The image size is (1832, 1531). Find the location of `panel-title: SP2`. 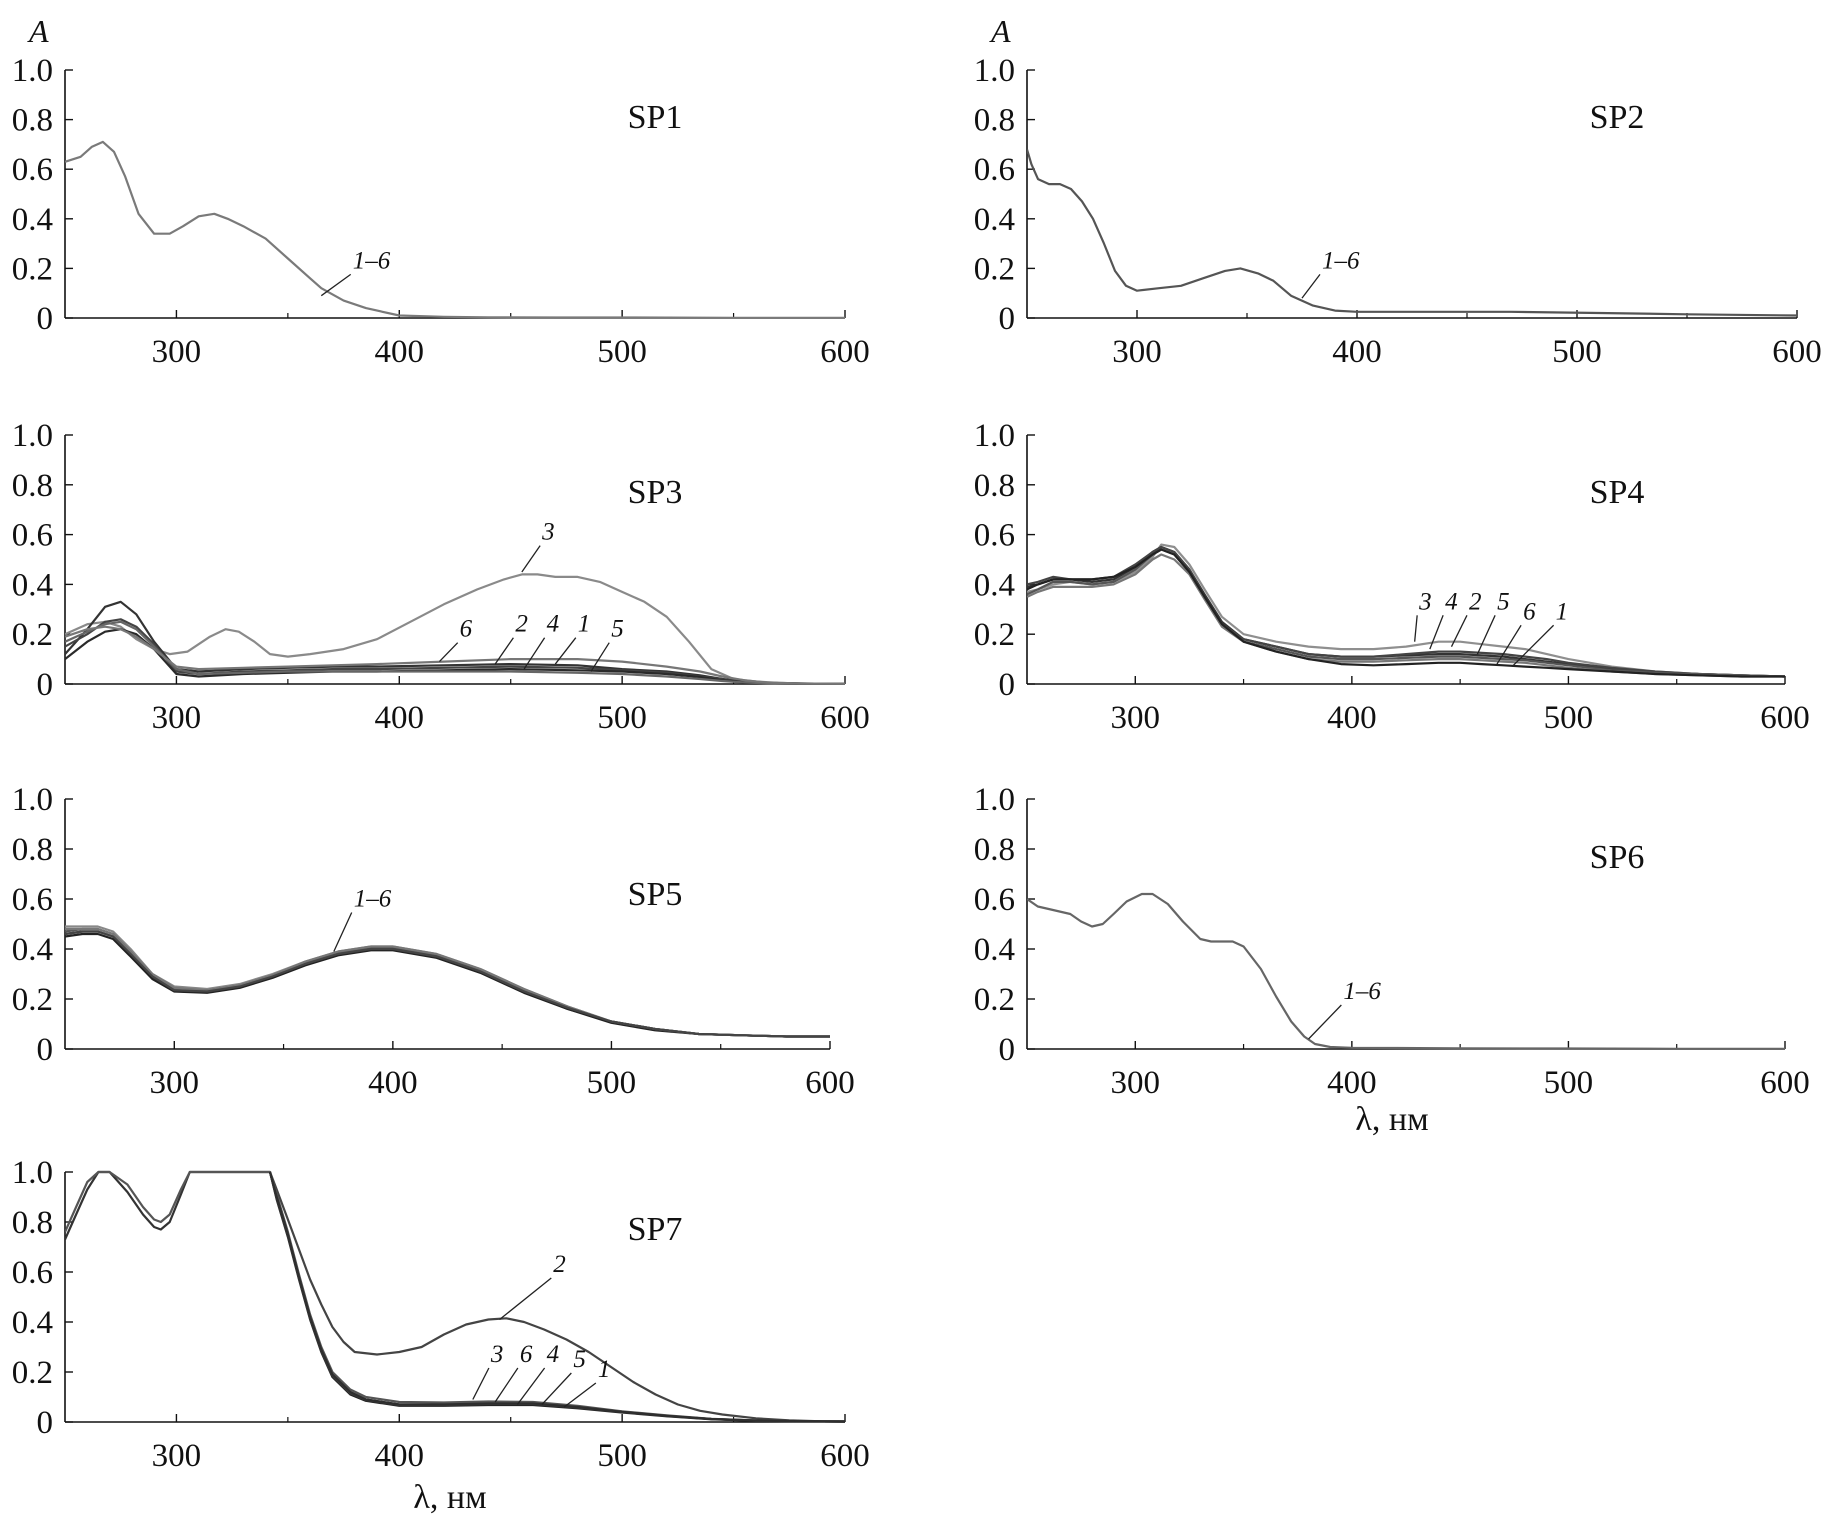

panel-title: SP2 is located at coordinates (1617, 117).